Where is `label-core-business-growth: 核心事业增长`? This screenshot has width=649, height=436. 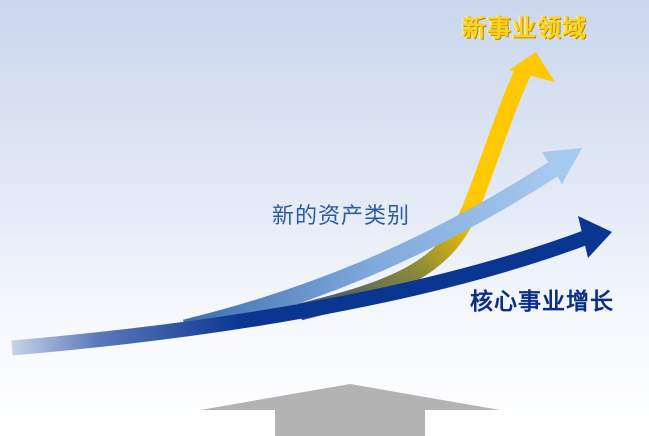 label-core-business-growth: 核心事业增长 is located at coordinates (542, 302).